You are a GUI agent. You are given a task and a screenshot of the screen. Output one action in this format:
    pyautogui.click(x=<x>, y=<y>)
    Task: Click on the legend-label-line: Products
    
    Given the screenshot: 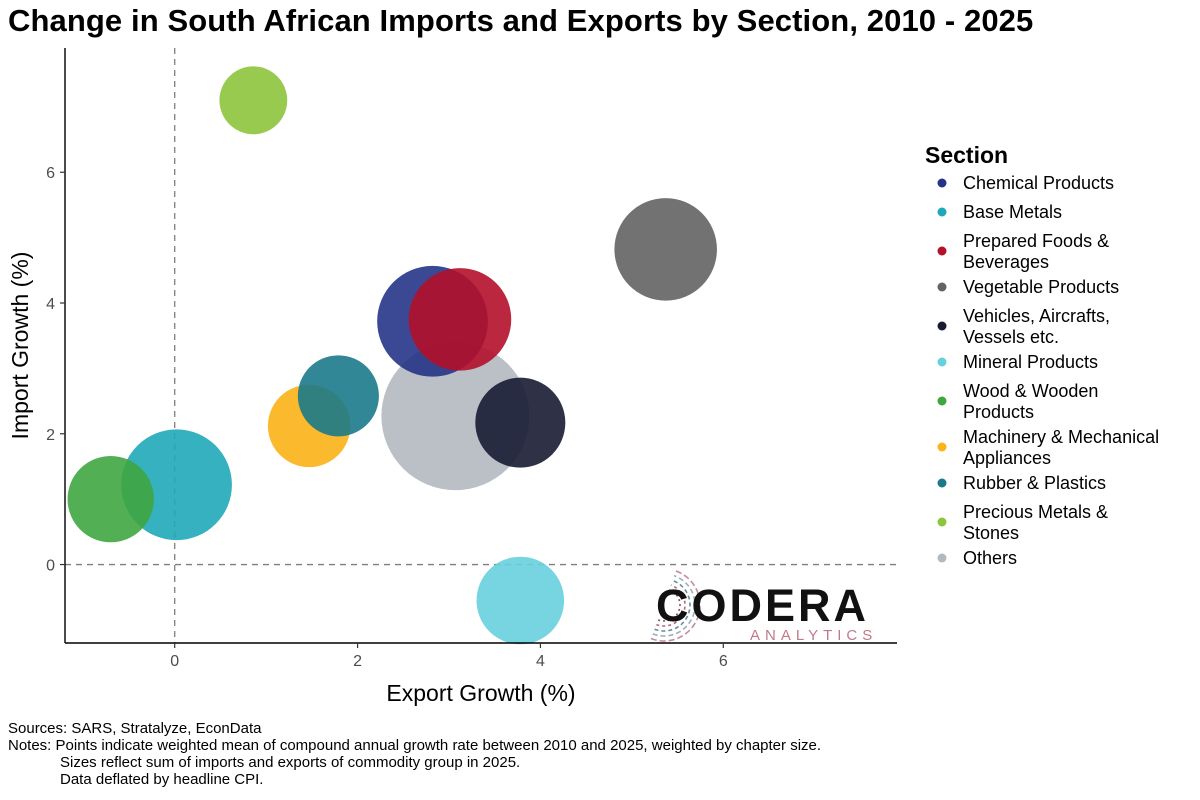 What is the action you would take?
    pyautogui.click(x=998, y=412)
    